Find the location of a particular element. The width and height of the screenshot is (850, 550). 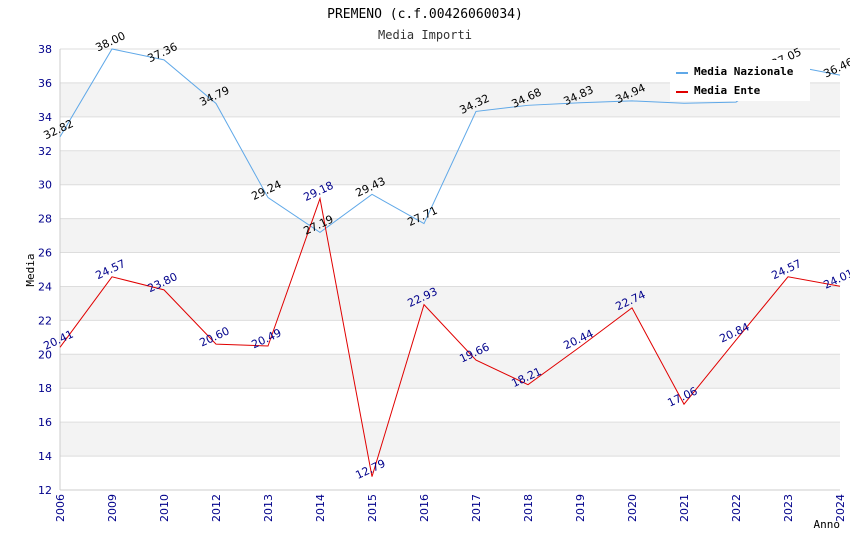

legend: Media Nazionale Media Ente is located at coordinates (740, 80).